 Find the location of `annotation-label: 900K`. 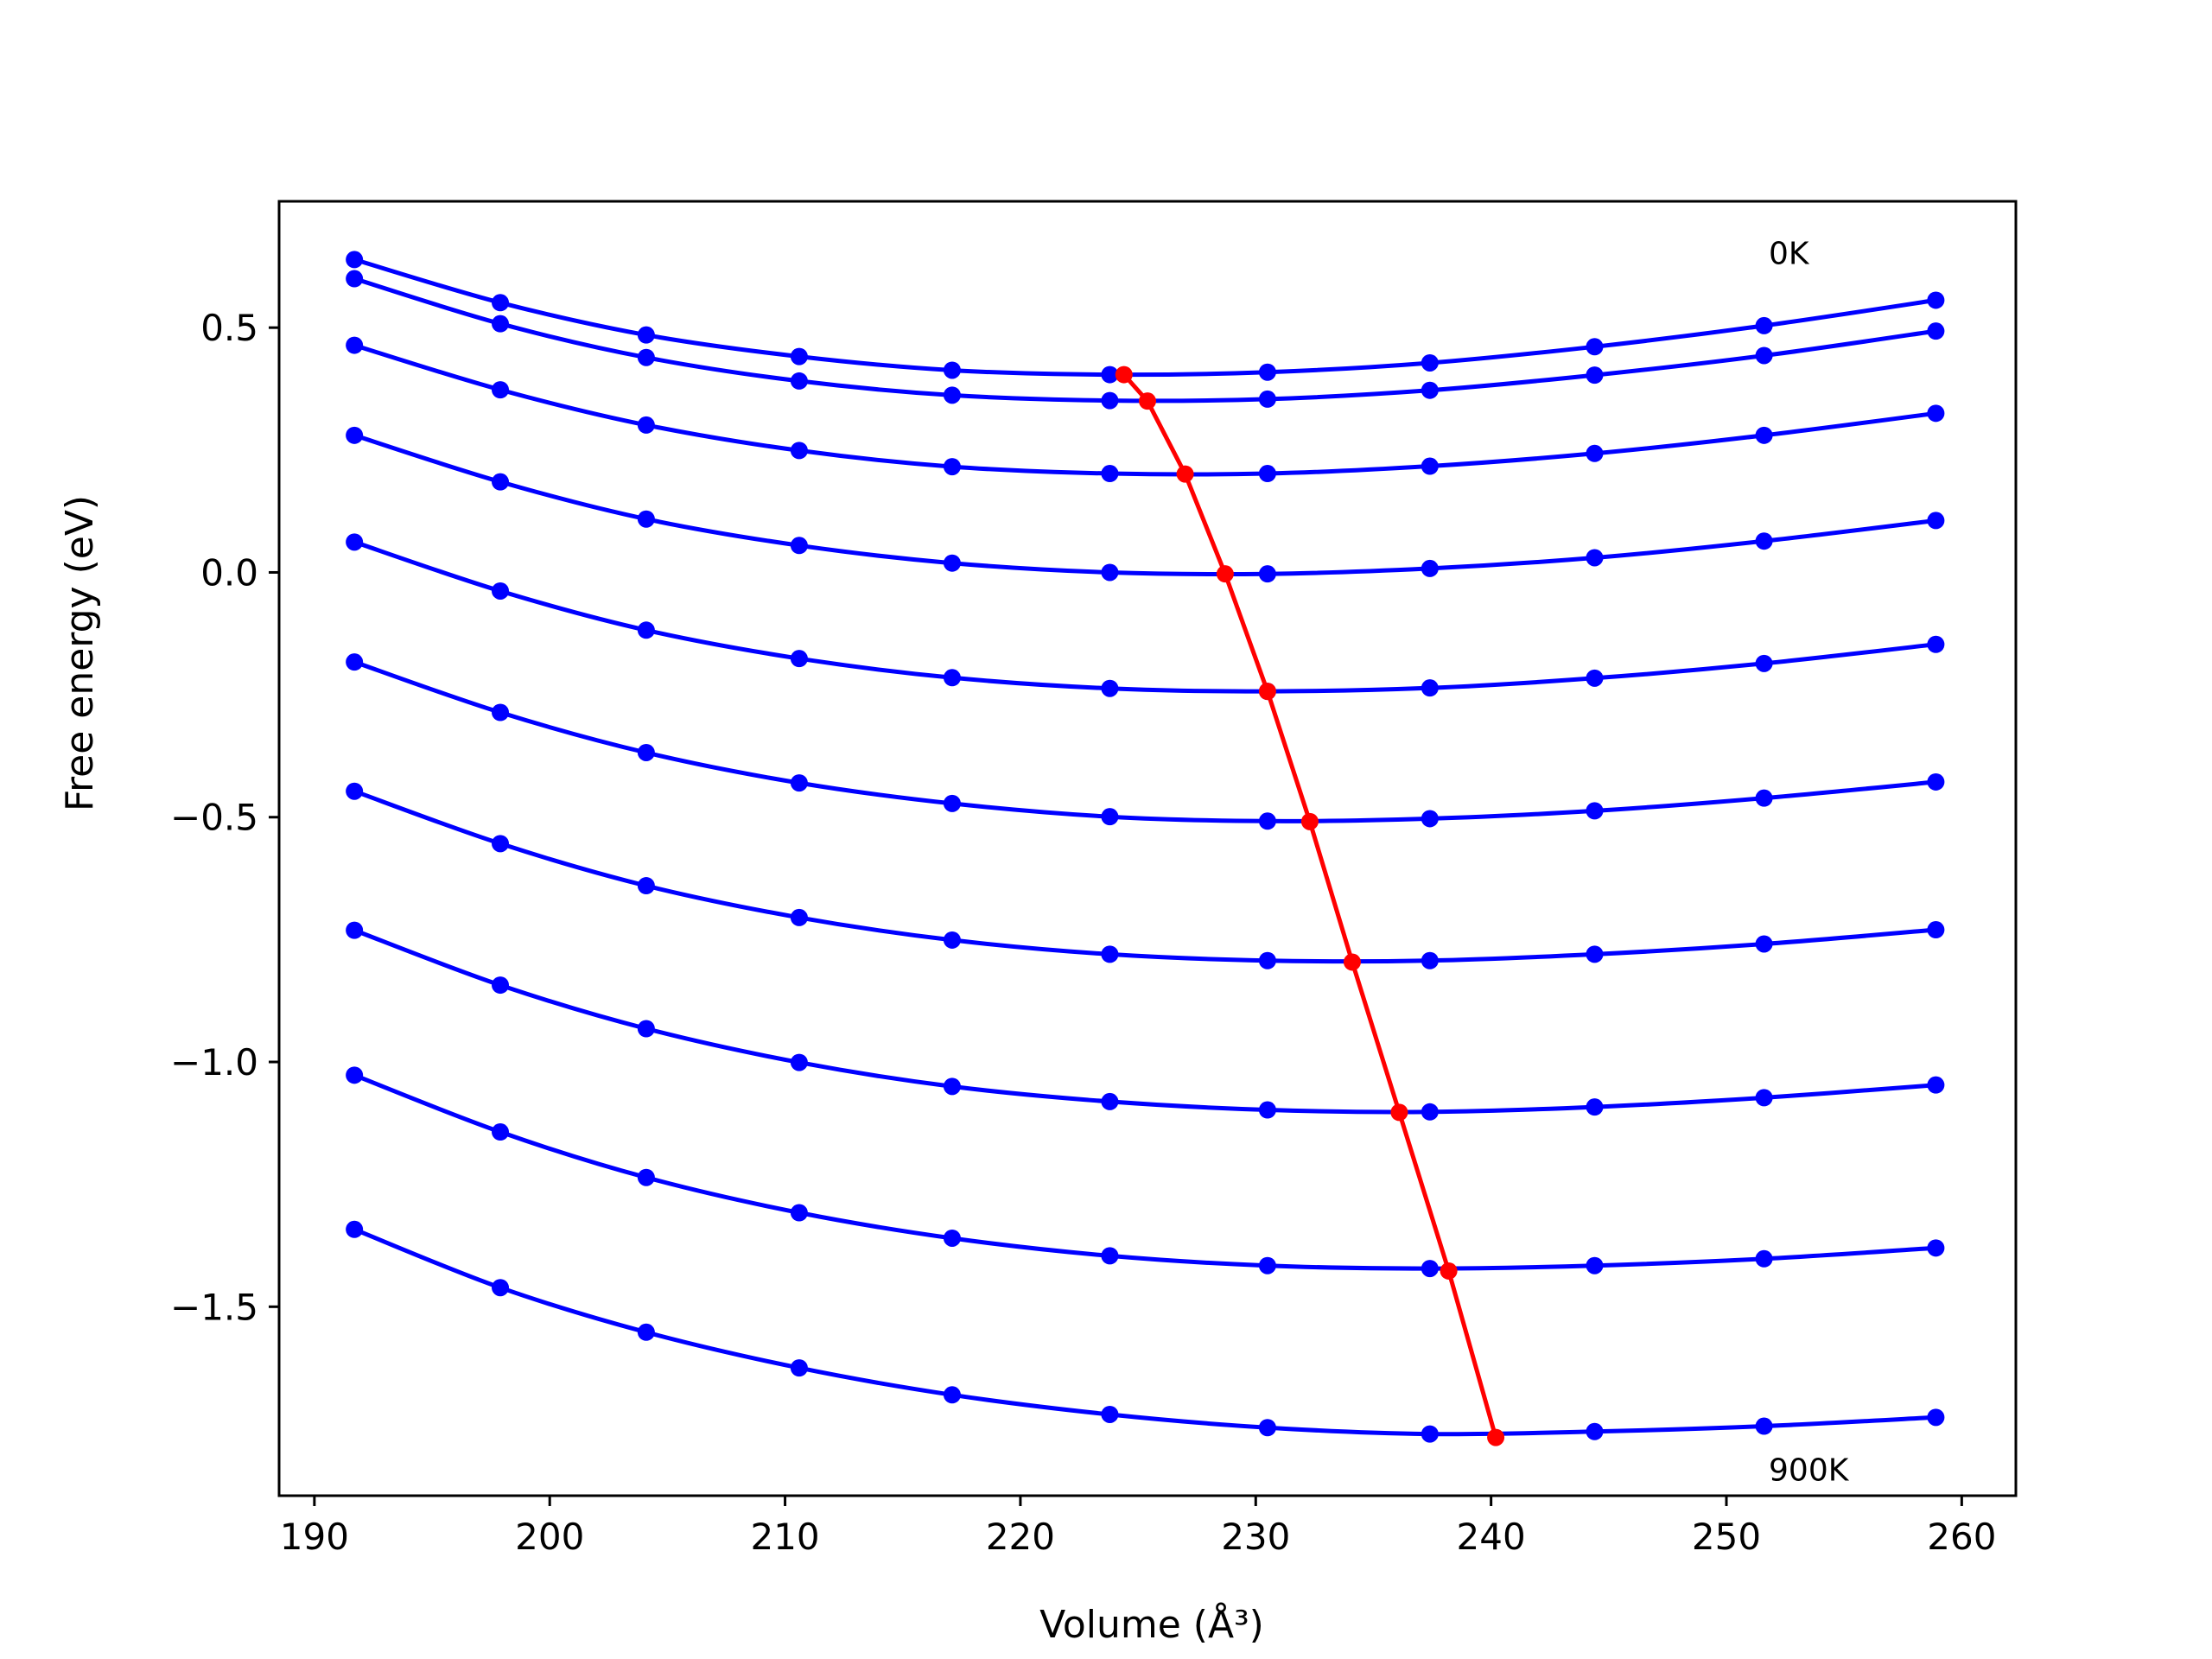

annotation-label: 900K is located at coordinates (1809, 1470).